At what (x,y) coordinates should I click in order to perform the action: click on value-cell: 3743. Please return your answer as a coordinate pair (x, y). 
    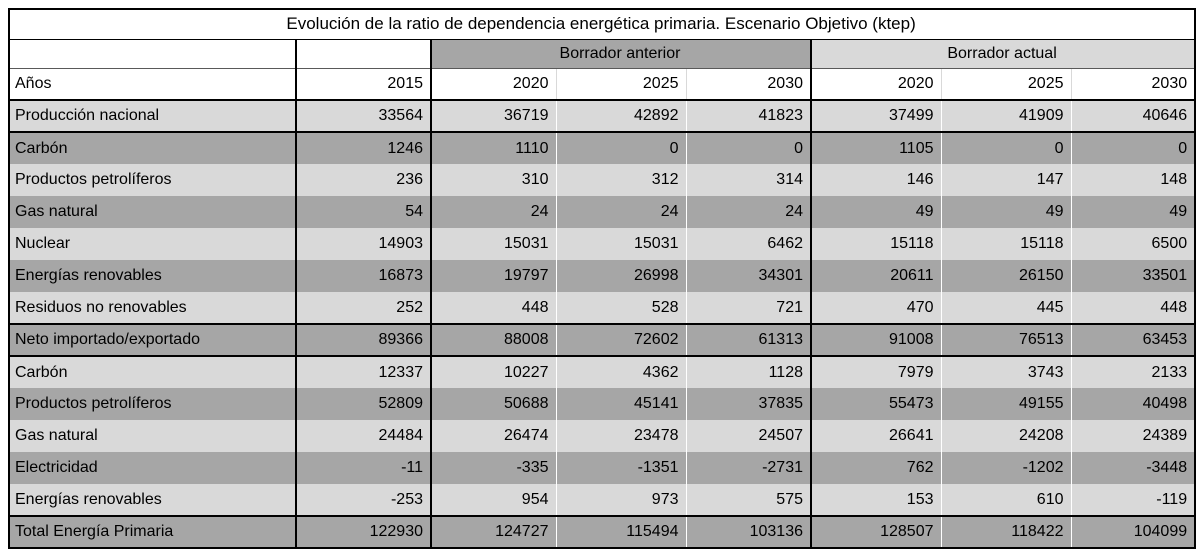
    Looking at the image, I should click on (1006, 372).